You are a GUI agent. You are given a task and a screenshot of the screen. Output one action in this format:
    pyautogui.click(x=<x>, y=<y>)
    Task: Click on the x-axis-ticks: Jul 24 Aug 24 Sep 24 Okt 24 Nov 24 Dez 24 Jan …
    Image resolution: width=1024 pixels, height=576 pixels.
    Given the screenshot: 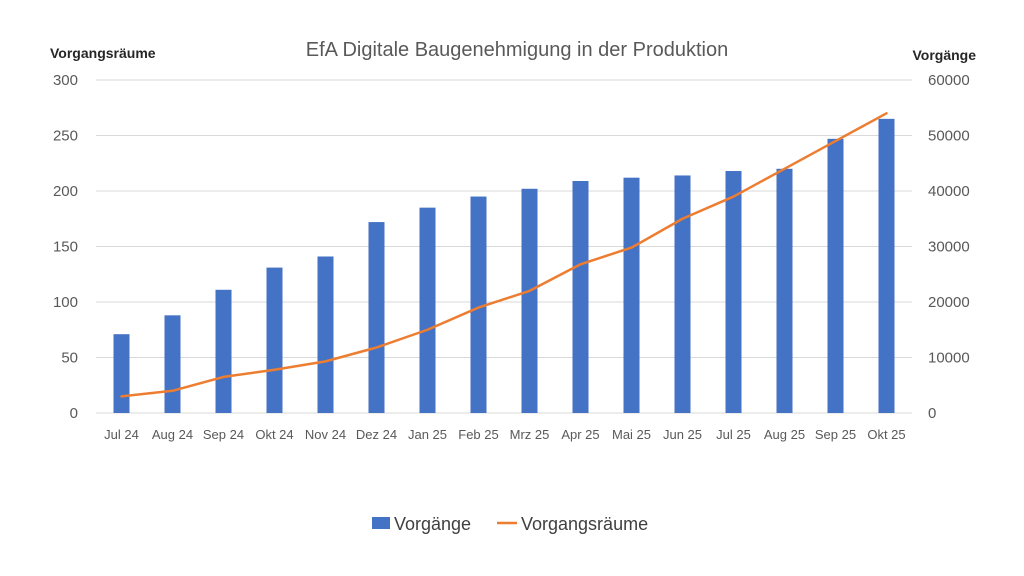 What is the action you would take?
    pyautogui.click(x=505, y=434)
    